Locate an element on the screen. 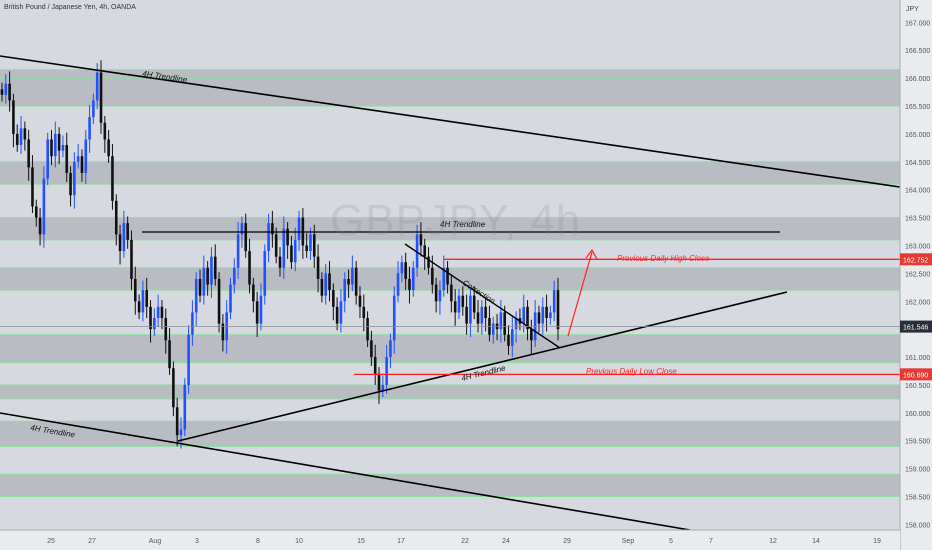 The height and width of the screenshot is (550, 932). time-axis-bg is located at coordinates (450, 540).